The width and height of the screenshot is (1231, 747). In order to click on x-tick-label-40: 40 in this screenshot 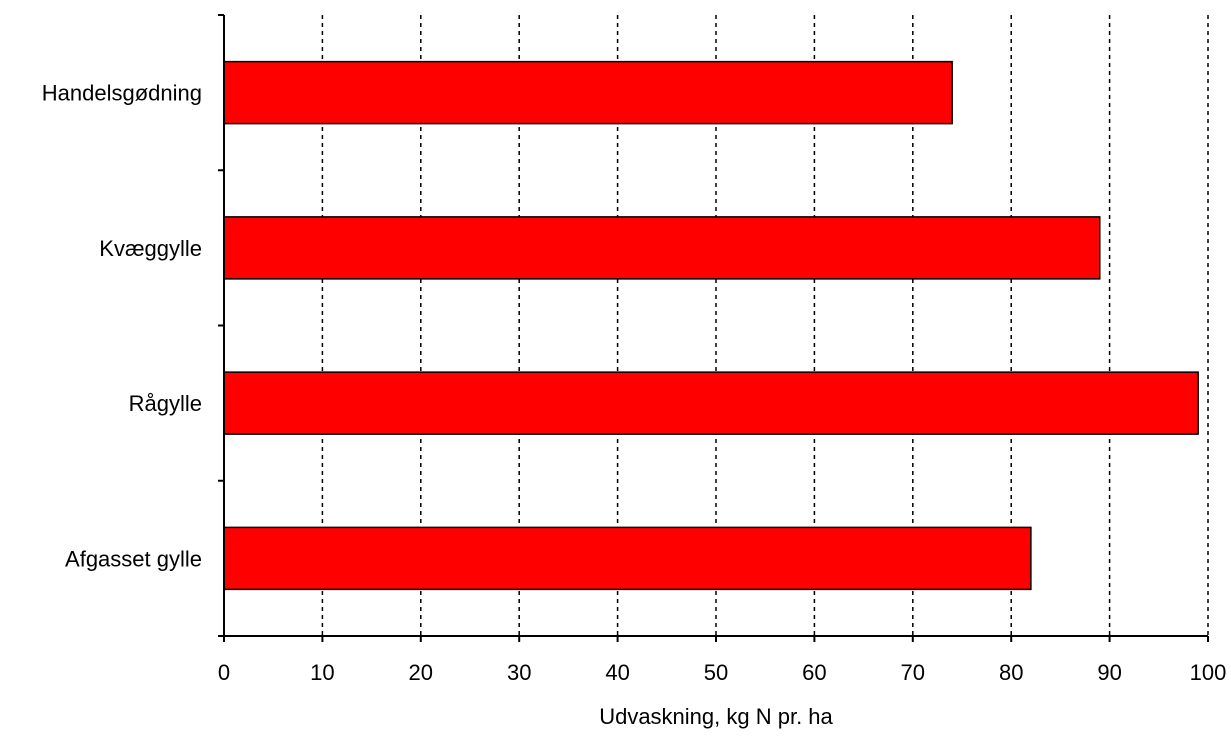, I will do `click(617, 672)`.